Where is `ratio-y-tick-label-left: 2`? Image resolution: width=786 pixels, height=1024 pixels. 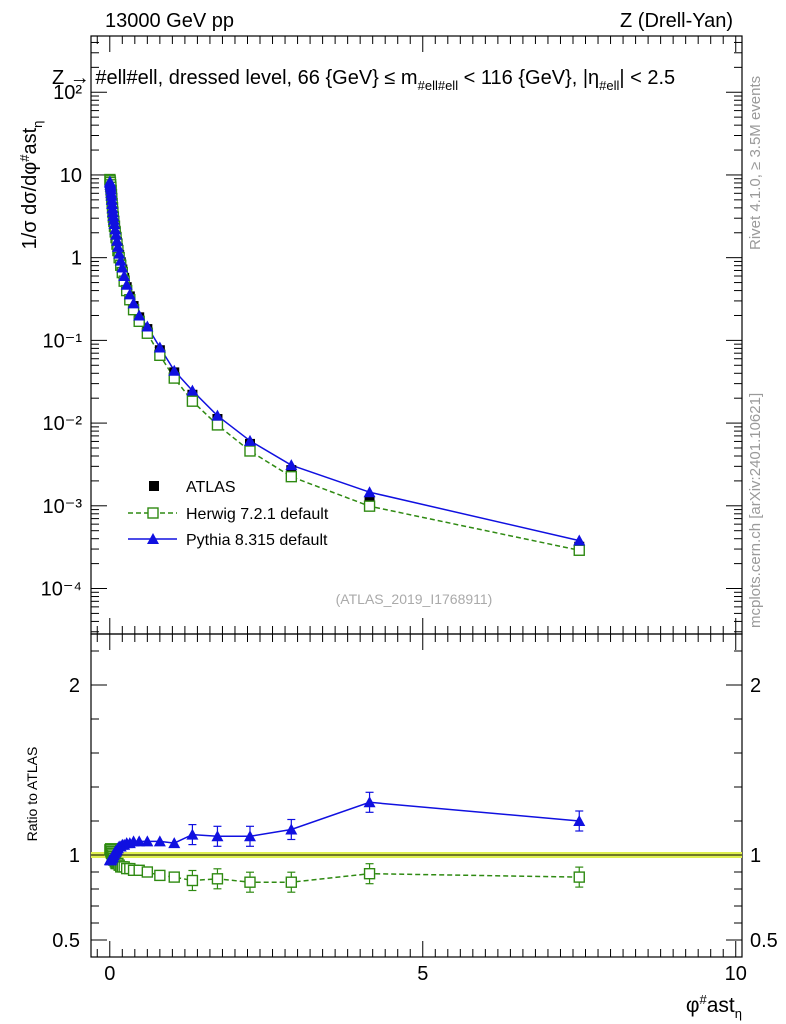 ratio-y-tick-label-left: 2 is located at coordinates (74, 686).